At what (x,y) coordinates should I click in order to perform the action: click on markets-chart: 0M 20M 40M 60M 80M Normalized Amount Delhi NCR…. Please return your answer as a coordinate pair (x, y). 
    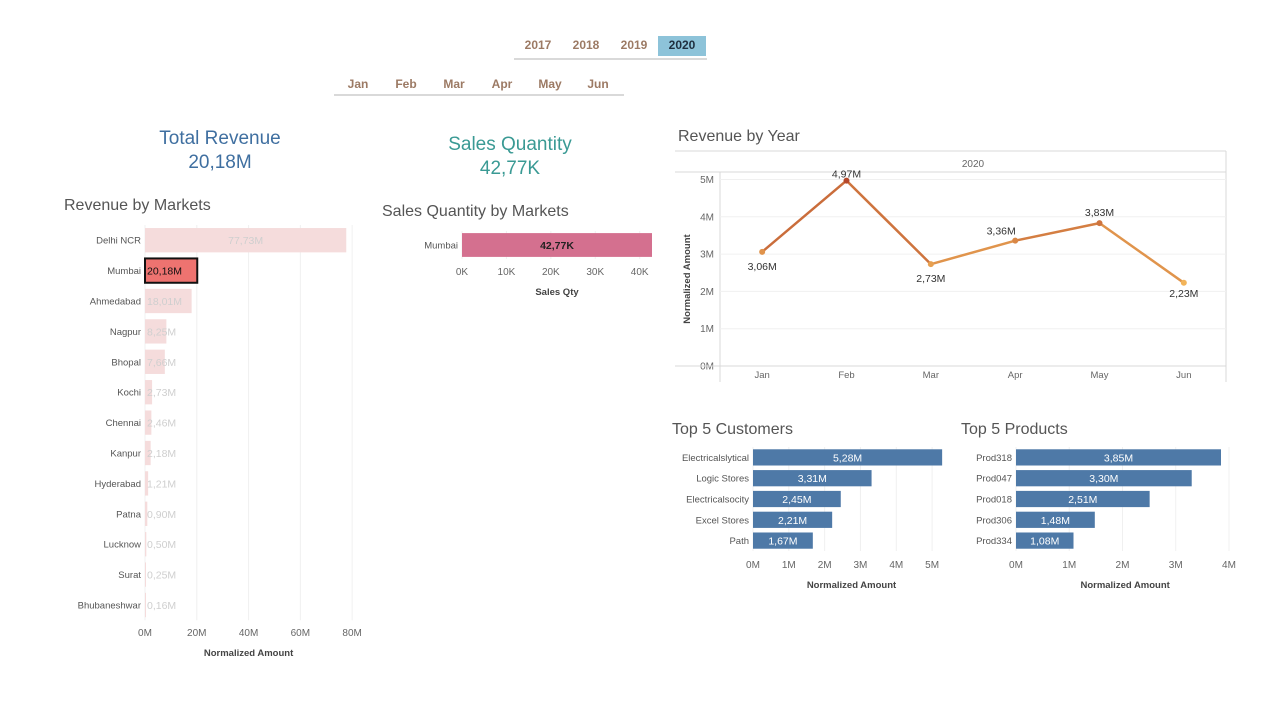
    Looking at the image, I should click on (220, 442).